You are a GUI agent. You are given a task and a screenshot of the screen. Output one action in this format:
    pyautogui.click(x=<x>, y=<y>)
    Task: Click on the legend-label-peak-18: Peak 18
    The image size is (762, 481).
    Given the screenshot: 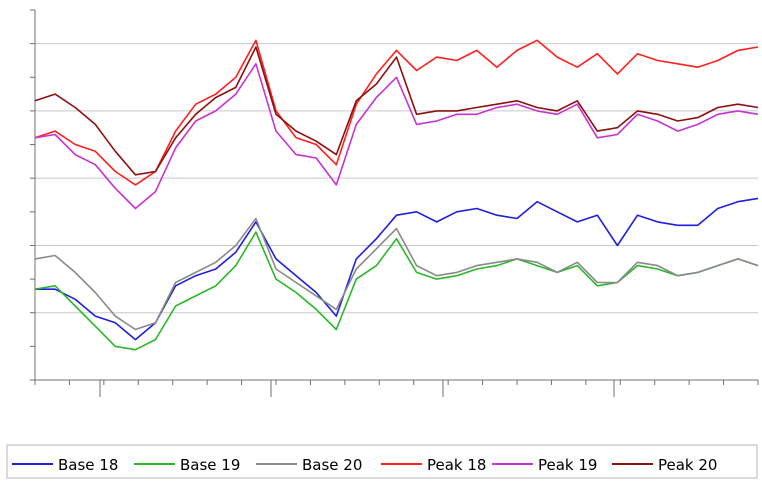 What is the action you would take?
    pyautogui.click(x=456, y=465)
    